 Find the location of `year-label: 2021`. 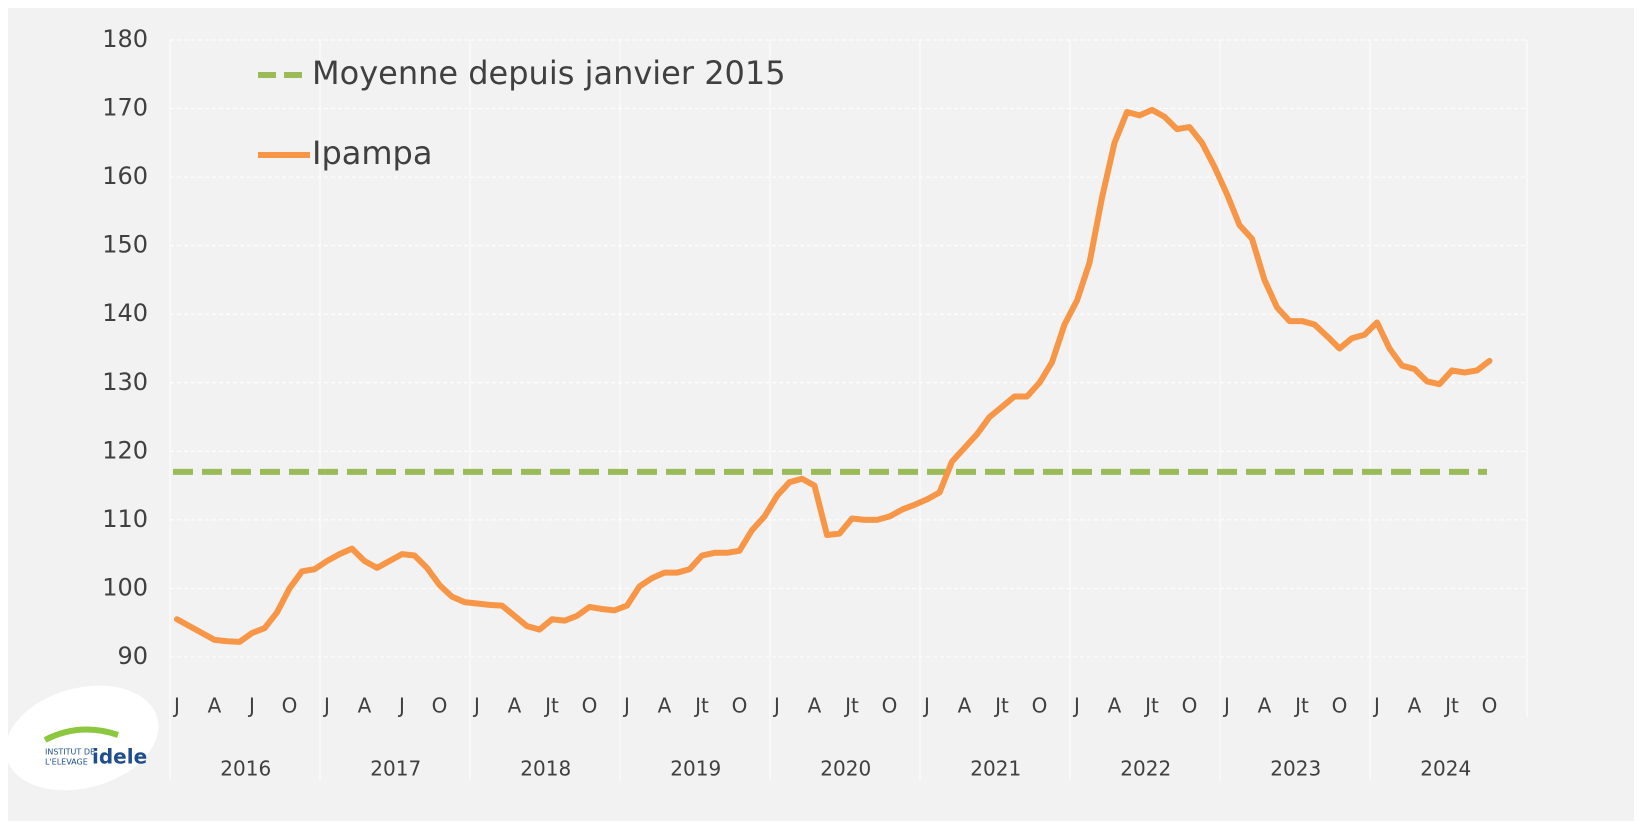

year-label: 2021 is located at coordinates (995, 769).